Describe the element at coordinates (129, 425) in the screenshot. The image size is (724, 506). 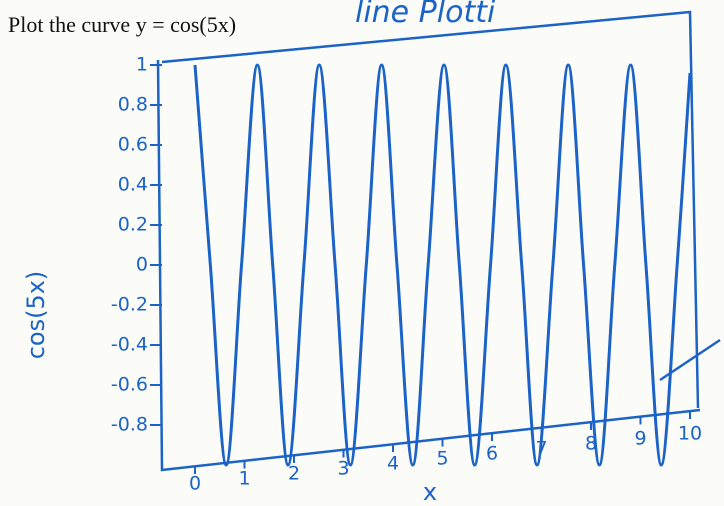
I see `y-tick-label: -0.8` at that location.